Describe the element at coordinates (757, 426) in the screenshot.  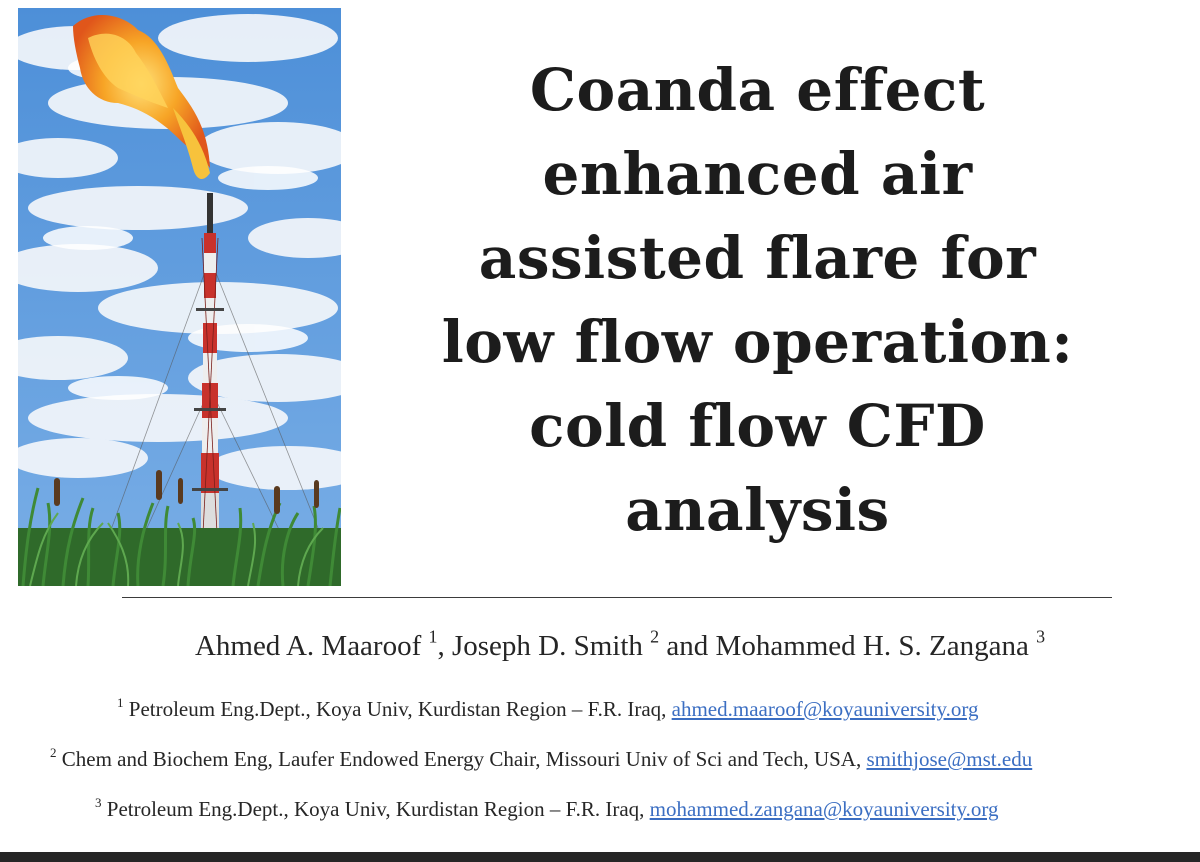
I see `title-line: cold flow CFD` at that location.